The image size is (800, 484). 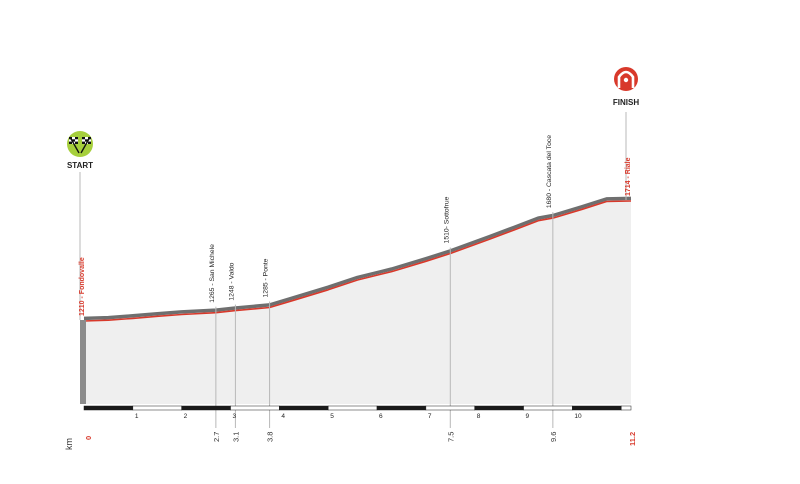 I want to click on km-tick-label: 2, so click(x=186, y=416).